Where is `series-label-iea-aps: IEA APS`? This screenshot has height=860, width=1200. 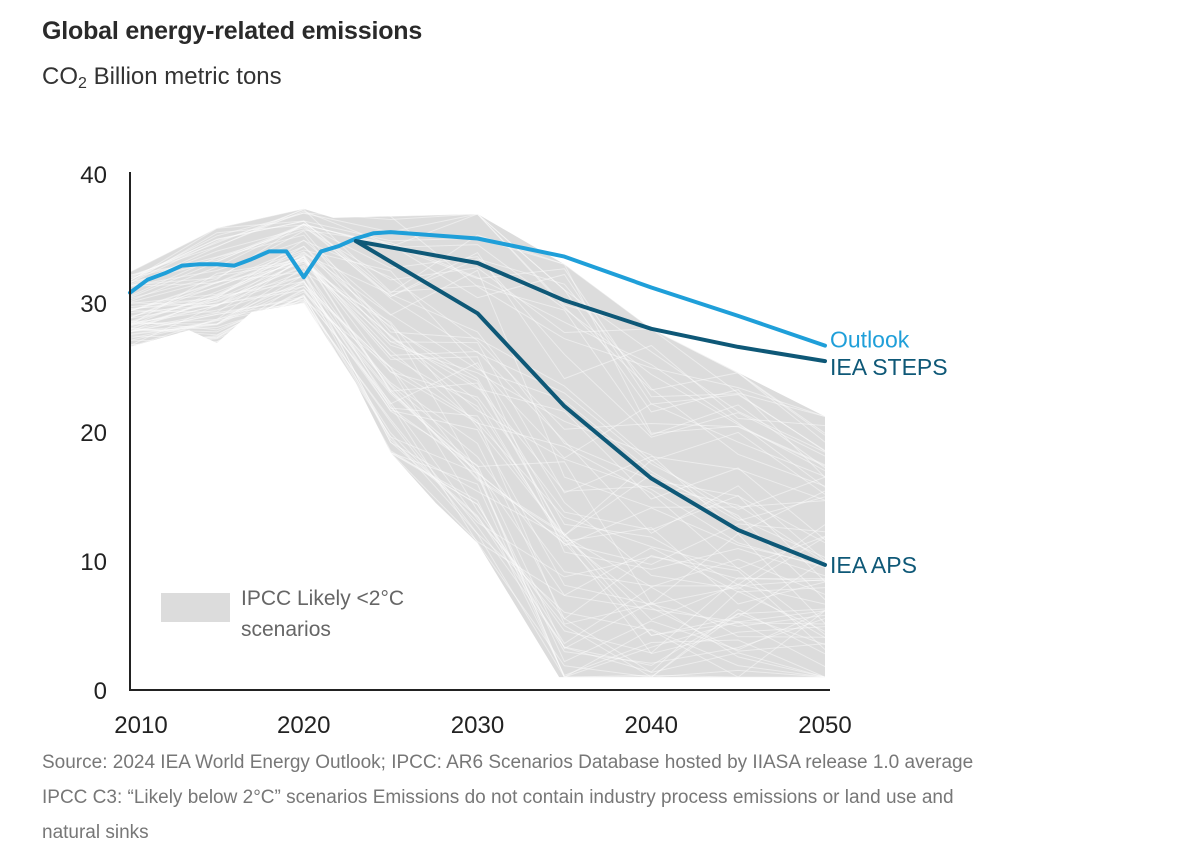 series-label-iea-aps: IEA APS is located at coordinates (873, 565).